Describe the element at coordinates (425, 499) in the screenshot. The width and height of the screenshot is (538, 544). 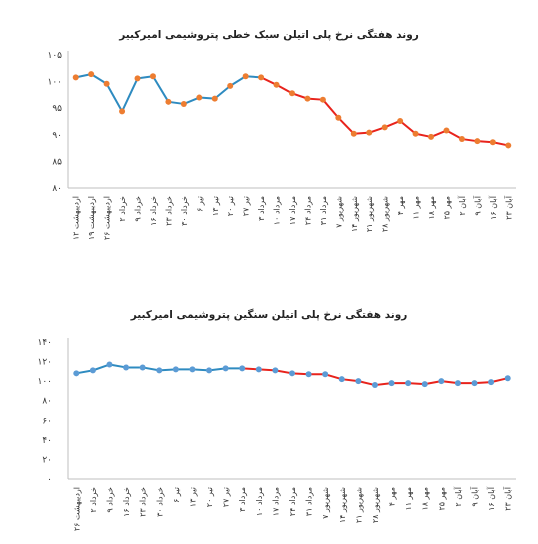
I see `x-tick-label: ۱۸ مهر` at that location.